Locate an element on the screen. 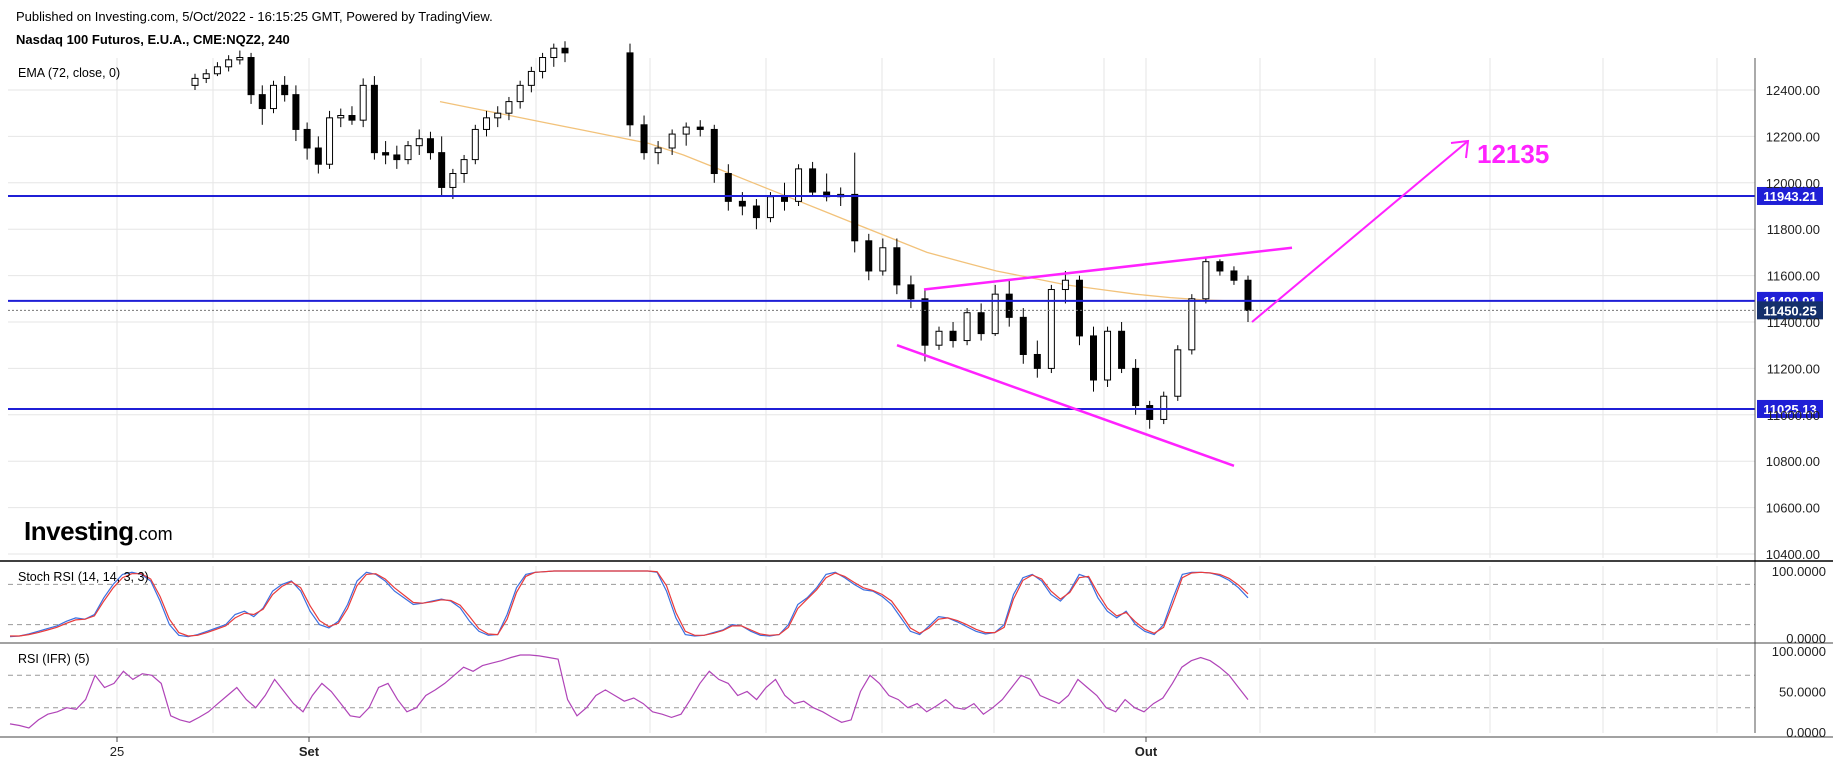 The image size is (1833, 766). price-tick-label: 12200.00 is located at coordinates (1793, 136).